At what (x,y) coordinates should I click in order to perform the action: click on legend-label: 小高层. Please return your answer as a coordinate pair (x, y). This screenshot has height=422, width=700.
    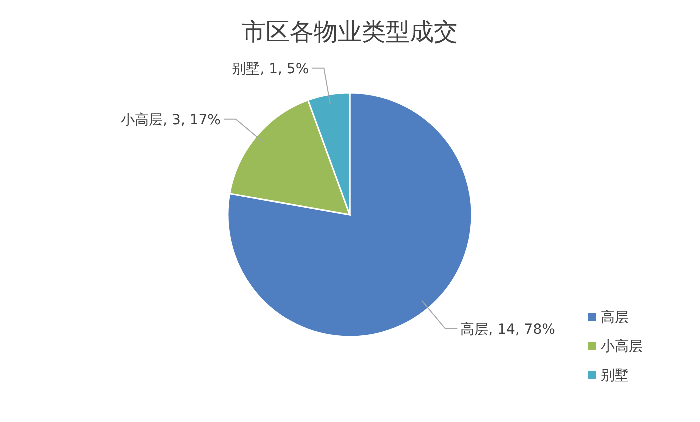
    Looking at the image, I should click on (622, 347).